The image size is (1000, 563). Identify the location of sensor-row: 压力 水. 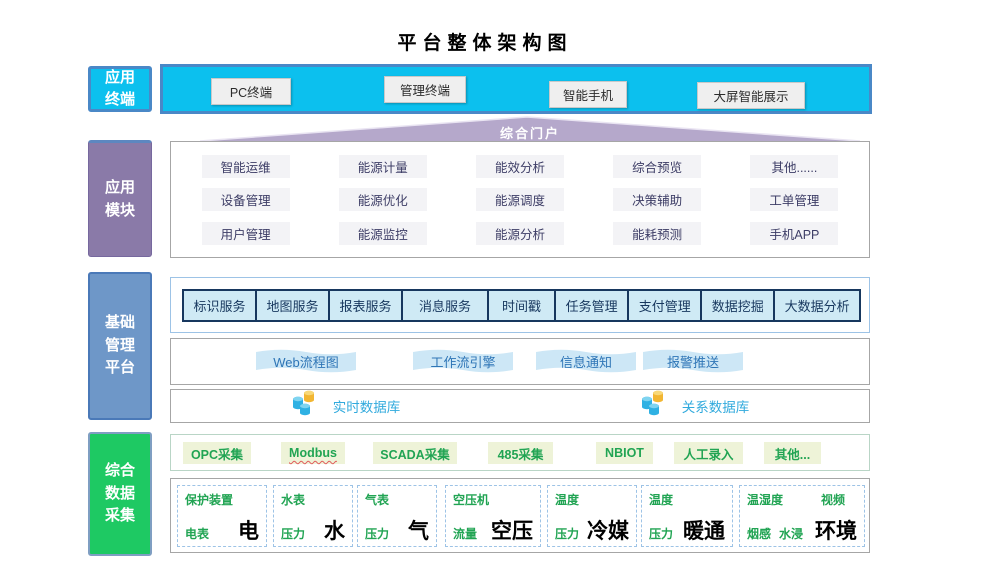
(313, 532).